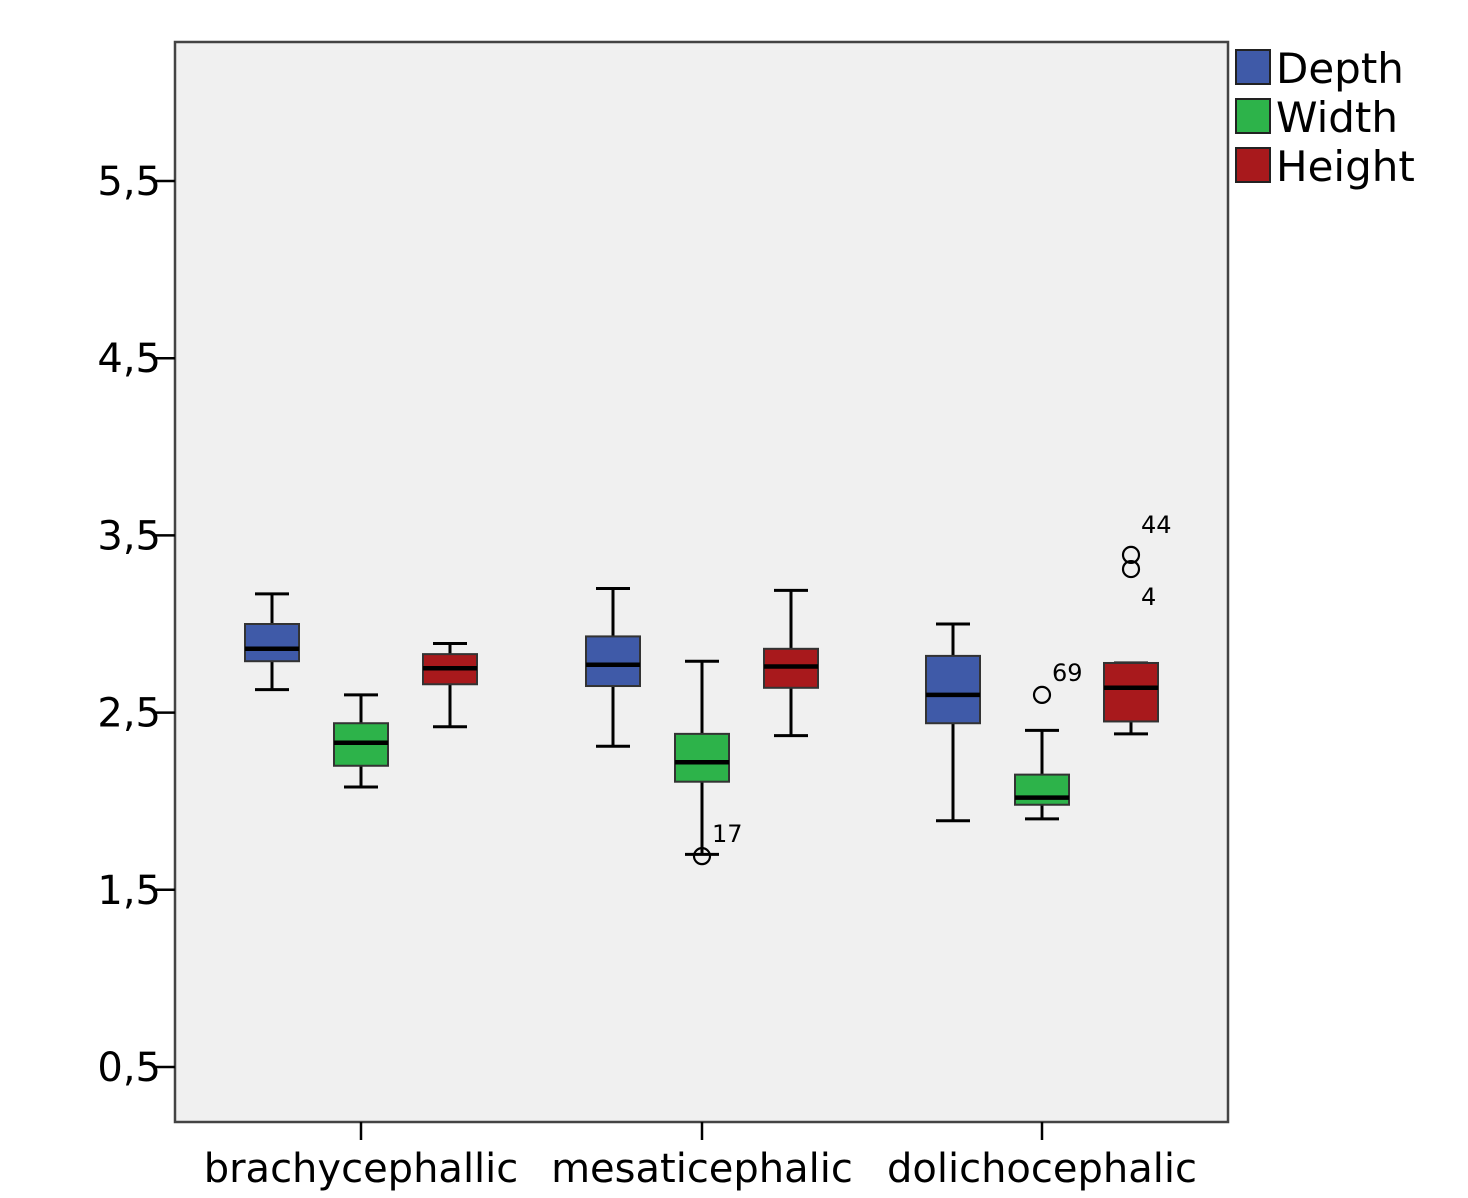 The height and width of the screenshot is (1198, 1468). I want to click on y-tick-label: 2,5, so click(129, 714).